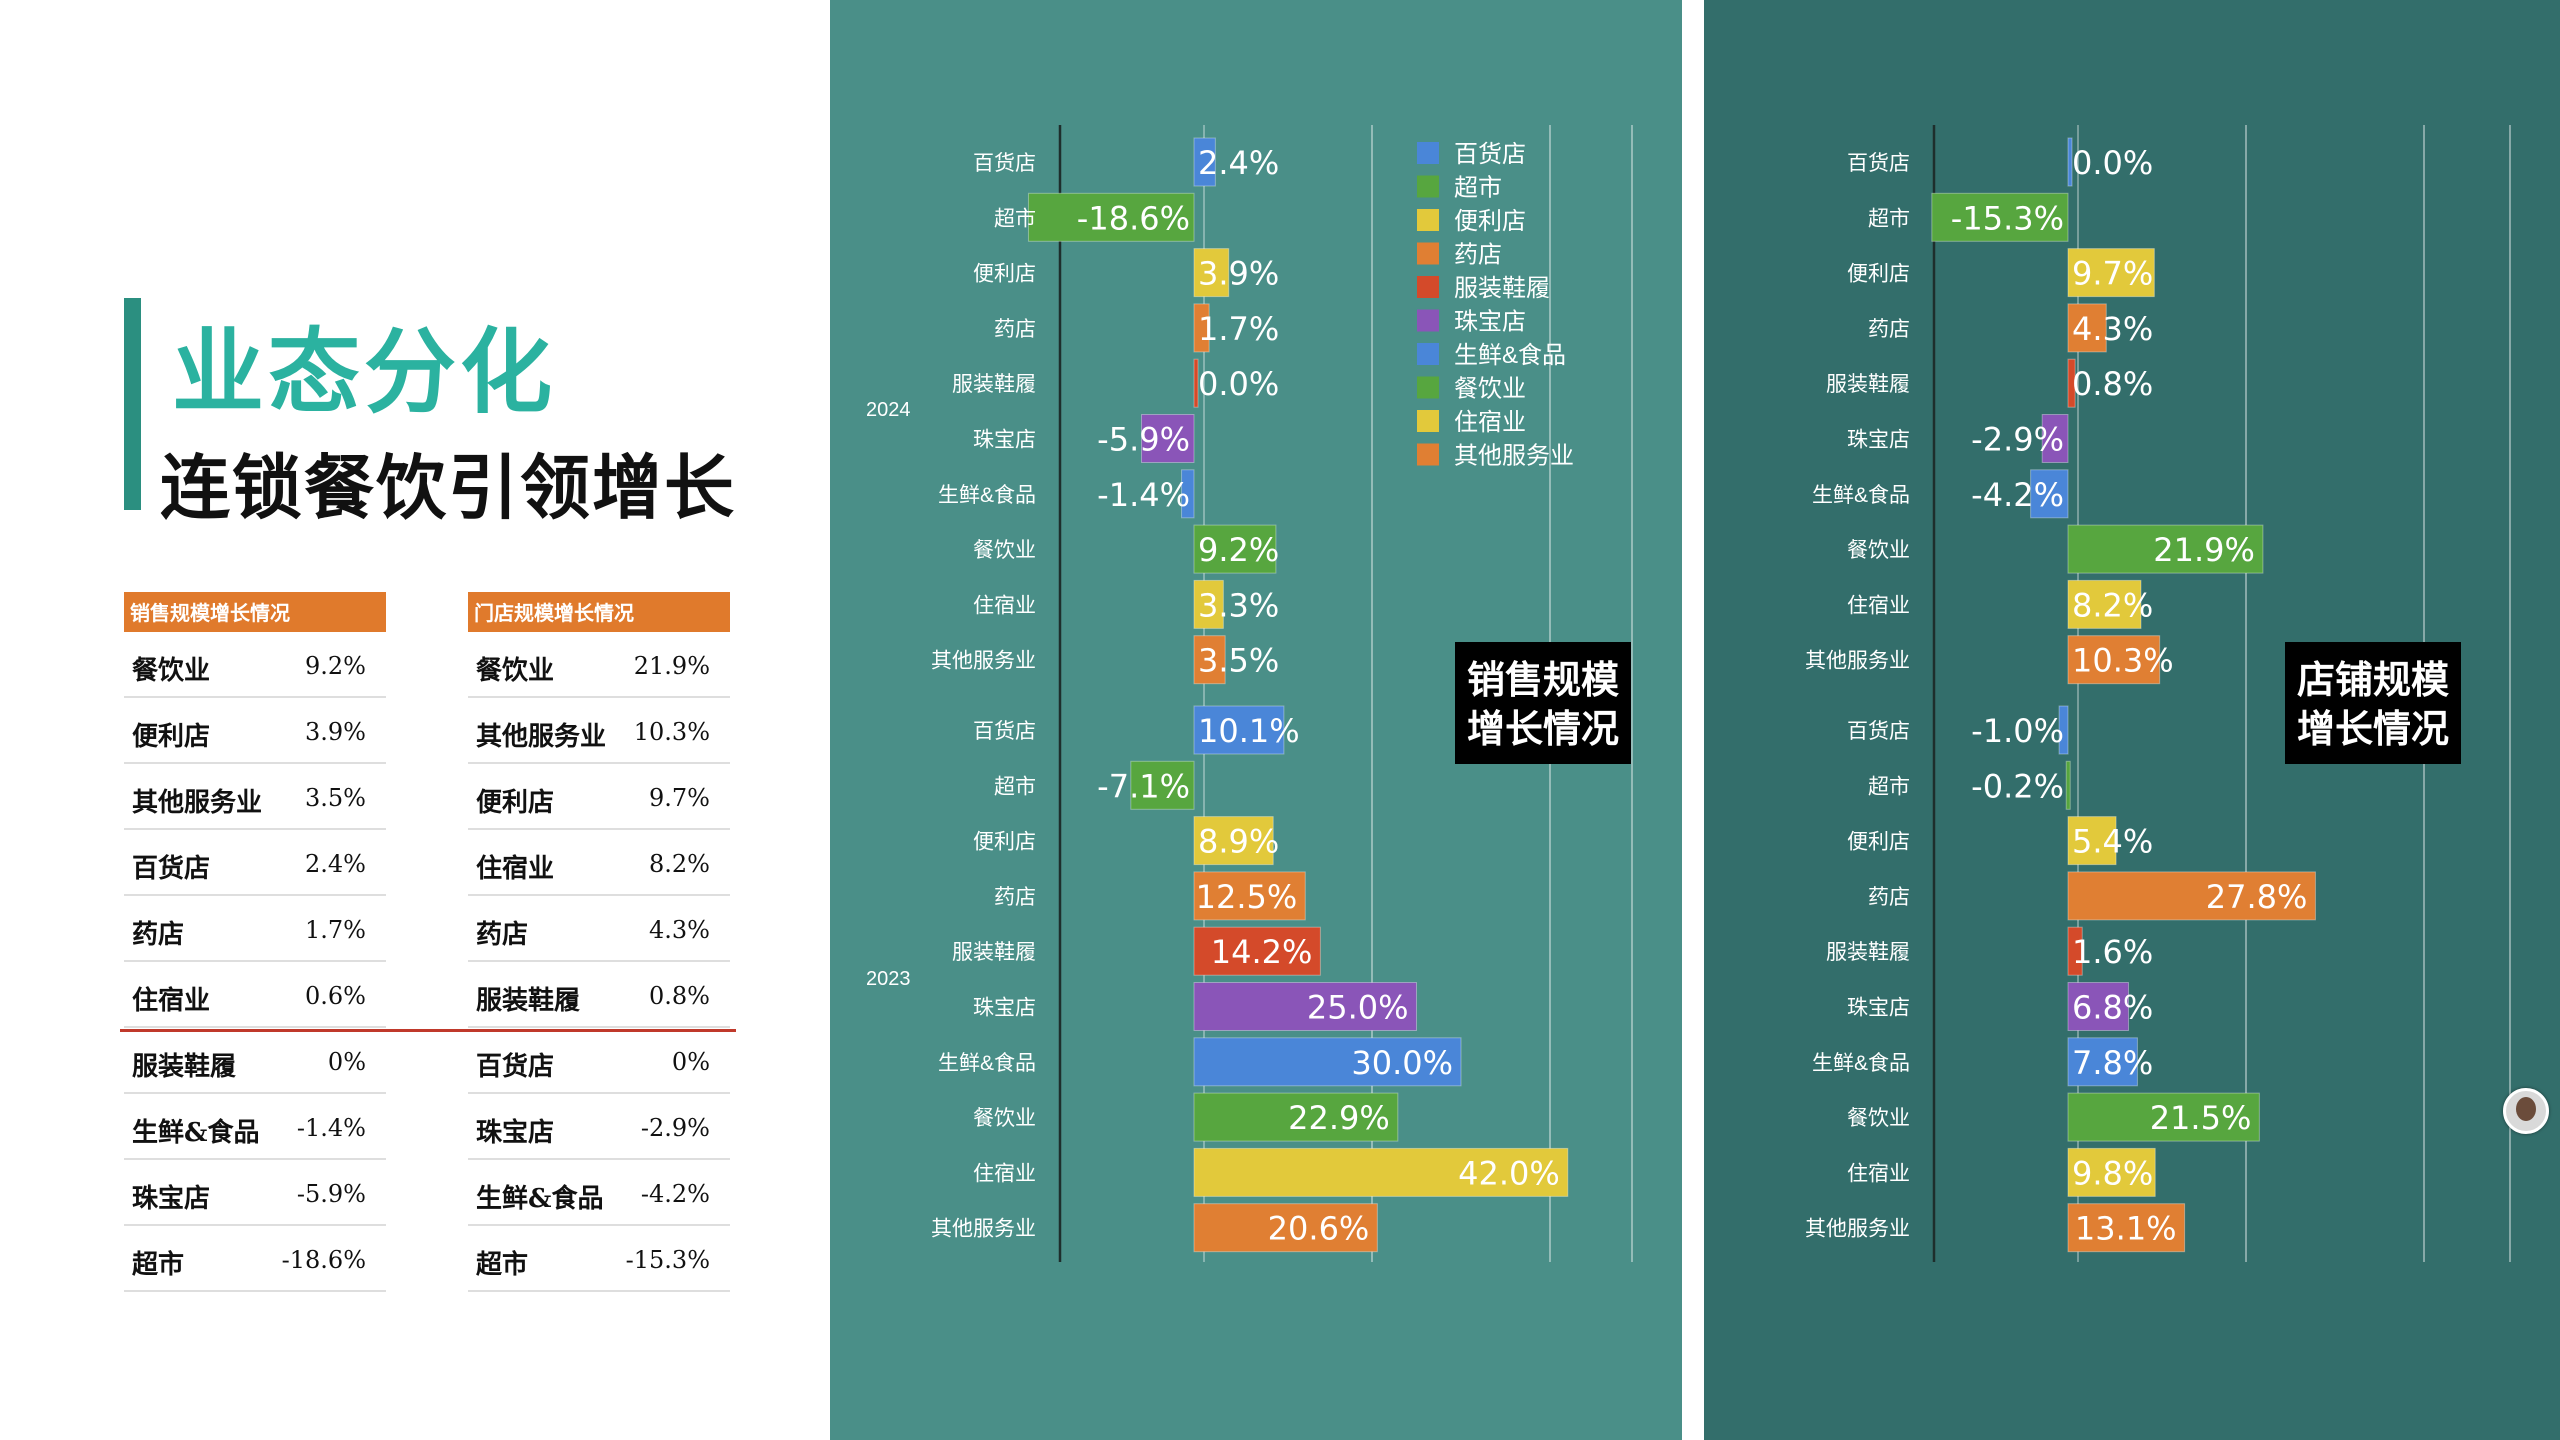  Describe the element at coordinates (671, 666) in the screenshot. I see `row-value: 21.9%` at that location.